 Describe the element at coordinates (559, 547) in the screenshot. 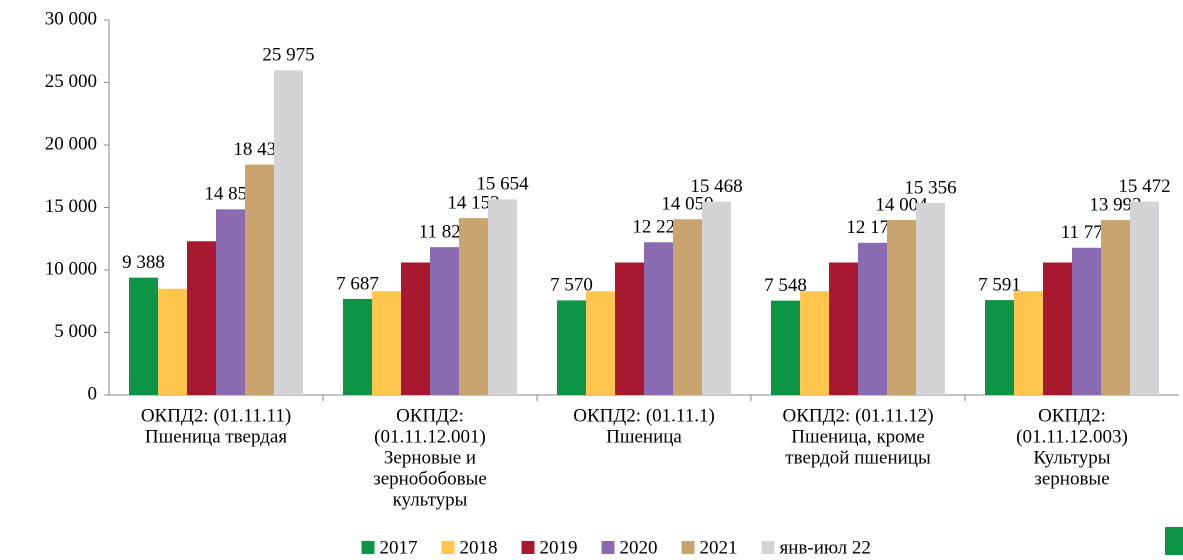

I see `legend-label: 2019` at that location.